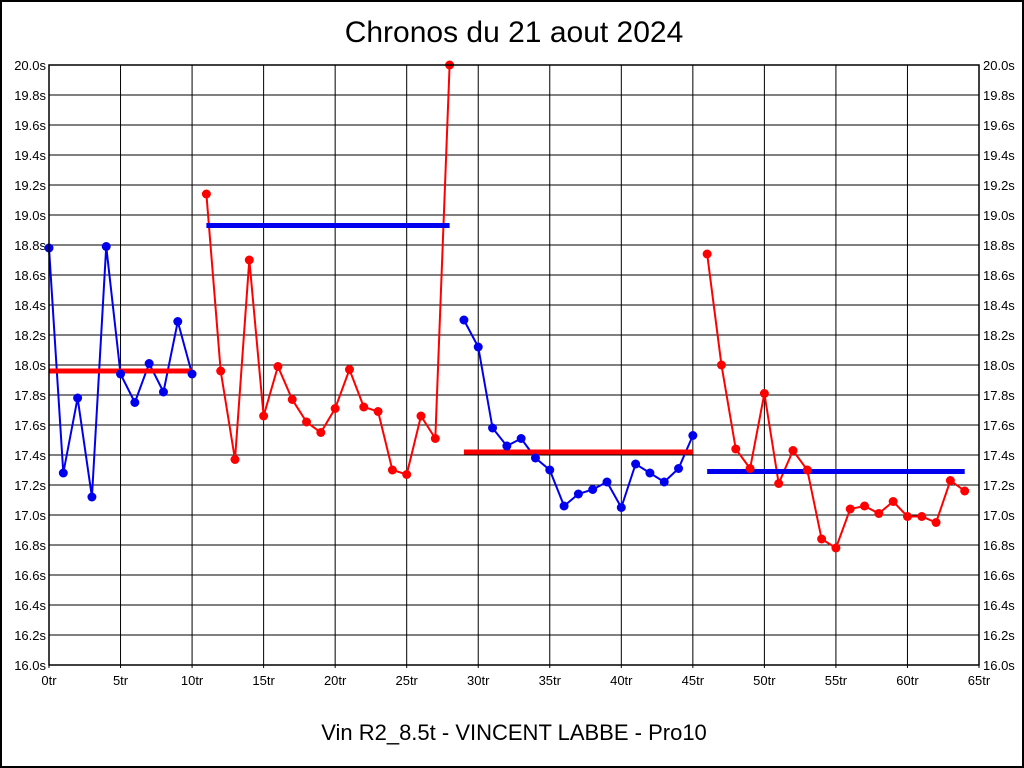  I want to click on y-tick-label: 17.8s, so click(30, 395).